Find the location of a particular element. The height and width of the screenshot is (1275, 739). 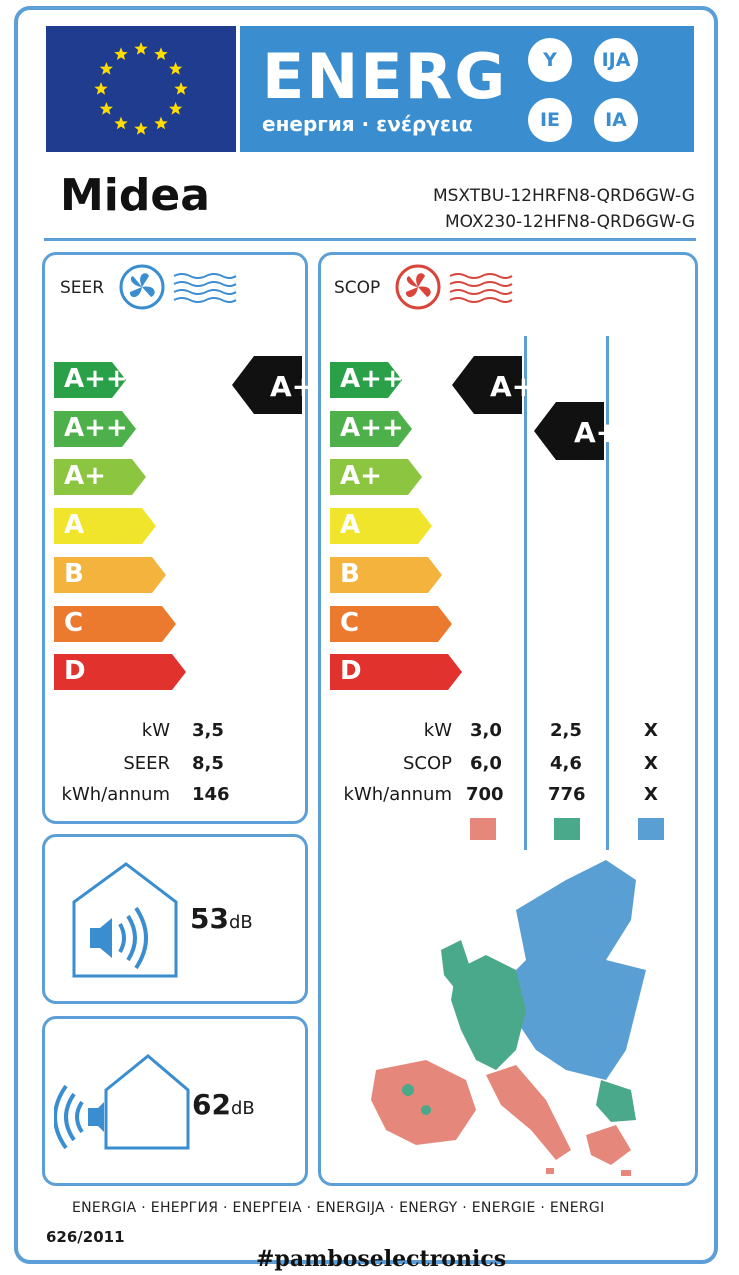

cooling-class-bar: C is located at coordinates (115, 623).